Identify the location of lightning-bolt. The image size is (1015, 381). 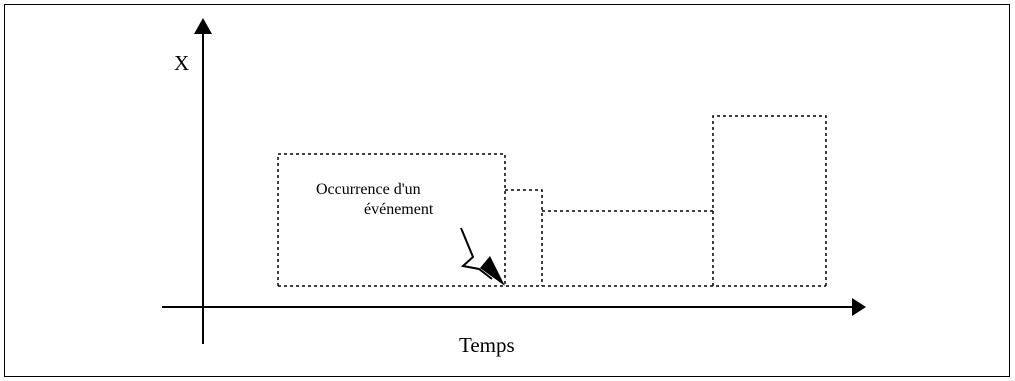
(476, 253).